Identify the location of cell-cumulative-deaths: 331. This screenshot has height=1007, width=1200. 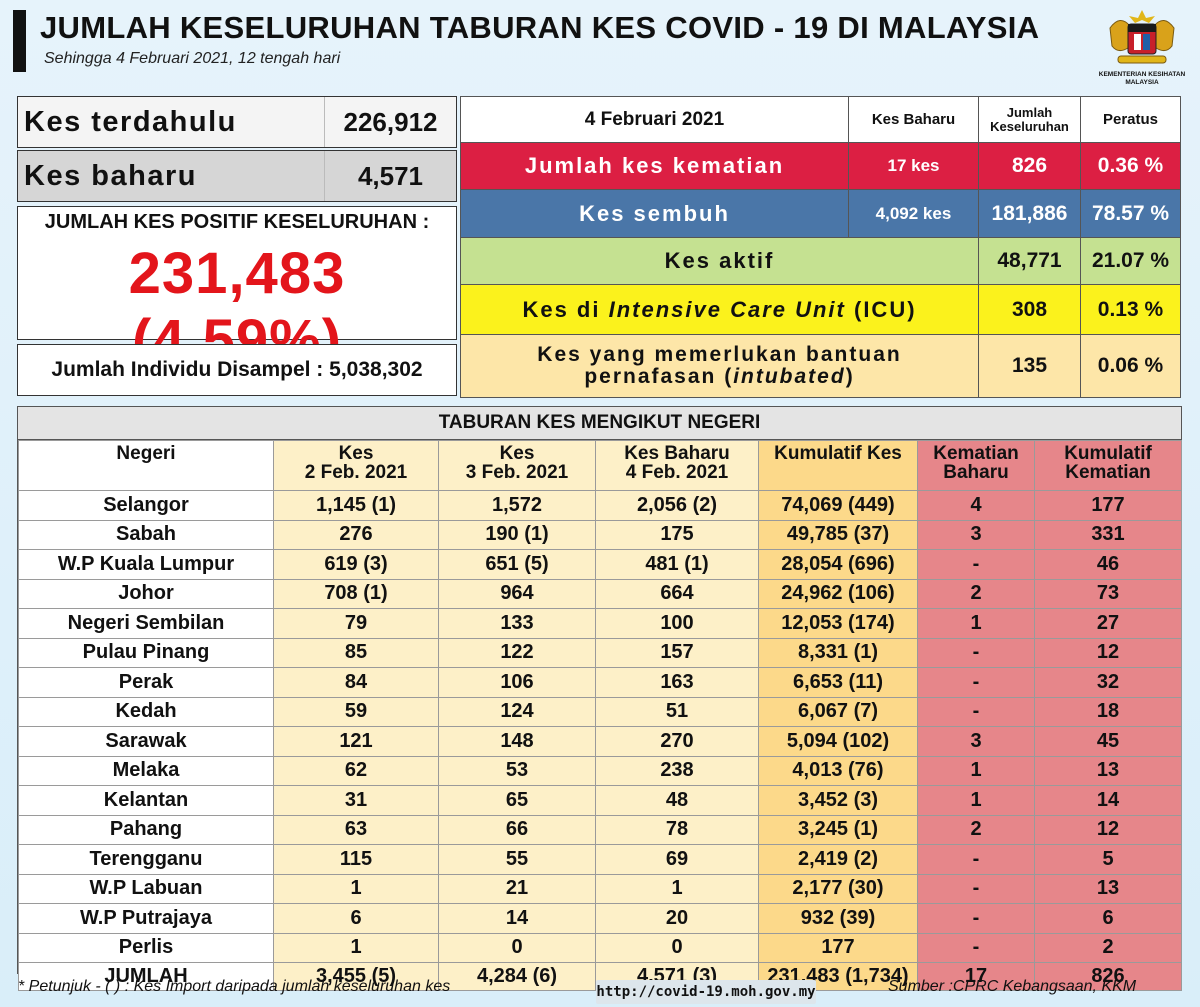
(1108, 534).